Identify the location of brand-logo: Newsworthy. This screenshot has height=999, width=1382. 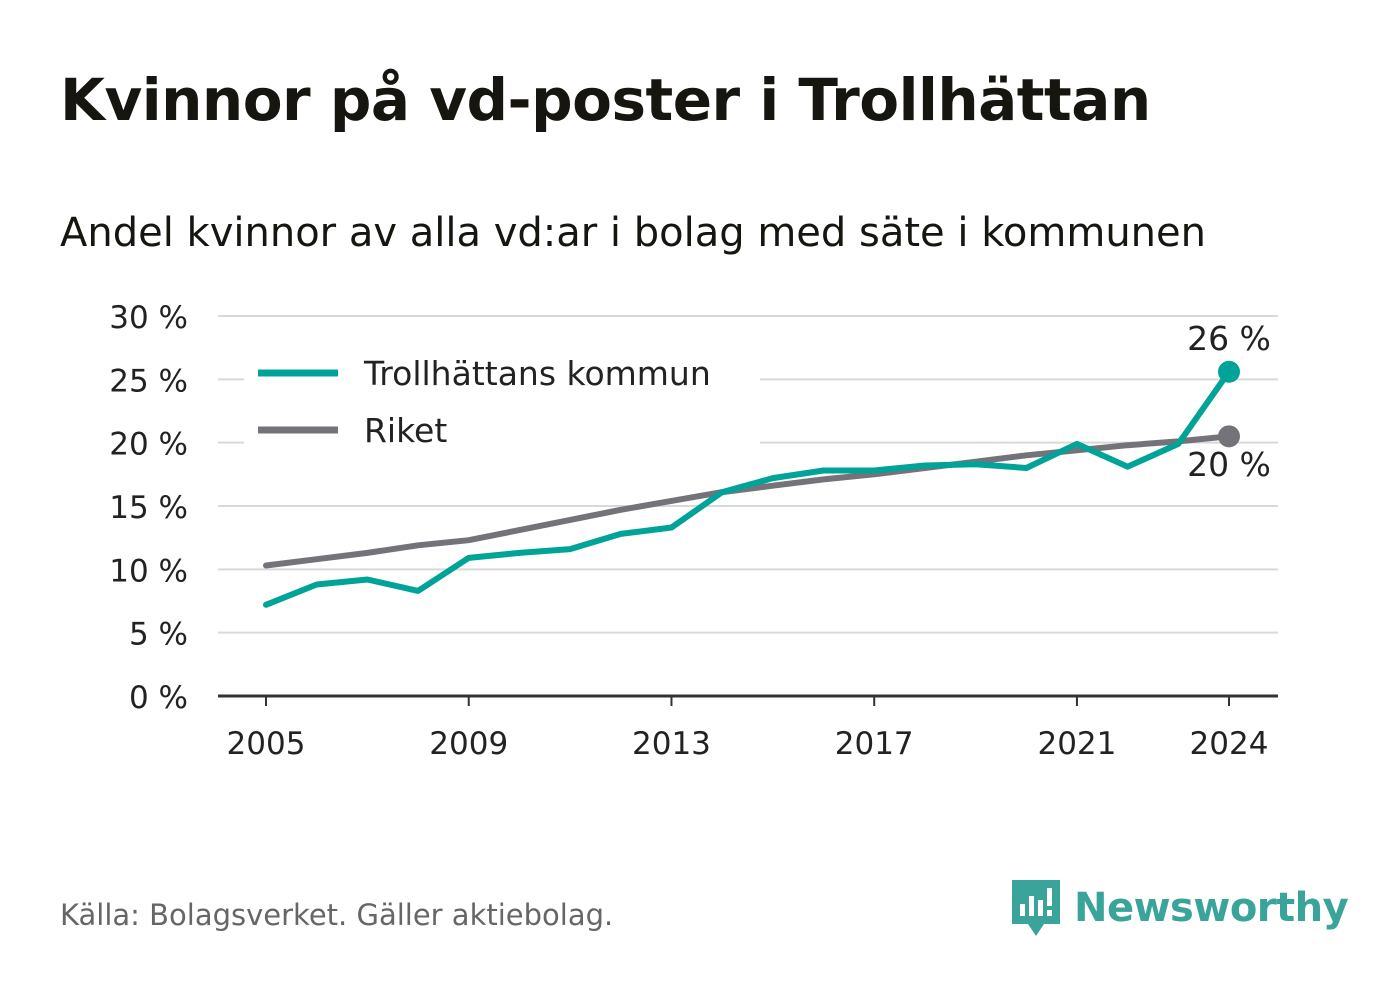
(1179, 908).